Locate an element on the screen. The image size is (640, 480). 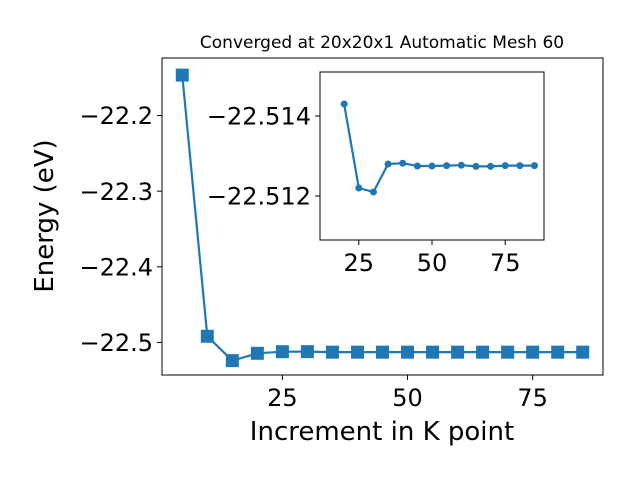
y-tick-label: −22.5 is located at coordinates (116, 343).